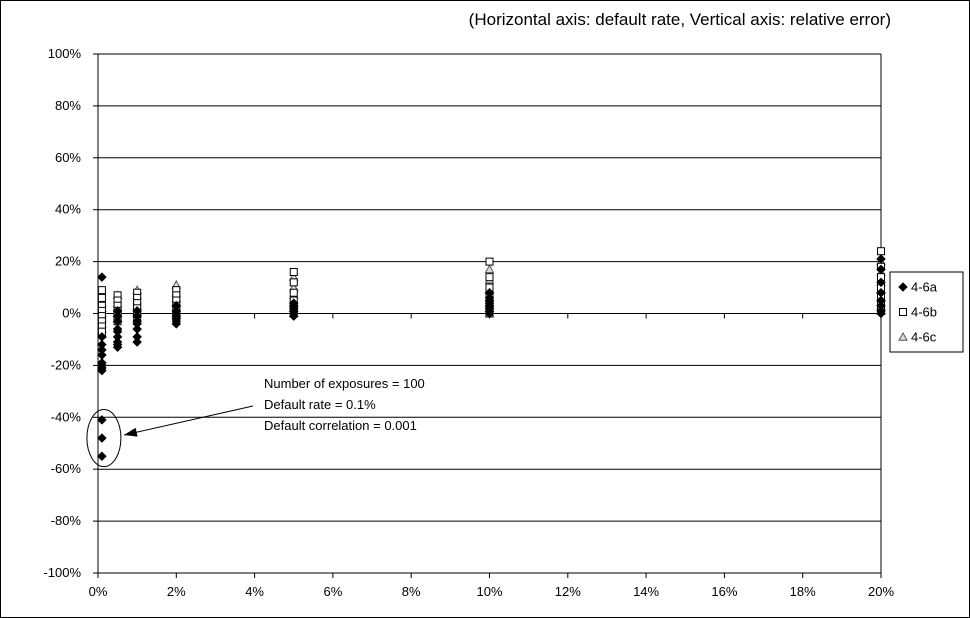 This screenshot has width=970, height=618. I want to click on annotation-arrow-line, so click(188, 420).